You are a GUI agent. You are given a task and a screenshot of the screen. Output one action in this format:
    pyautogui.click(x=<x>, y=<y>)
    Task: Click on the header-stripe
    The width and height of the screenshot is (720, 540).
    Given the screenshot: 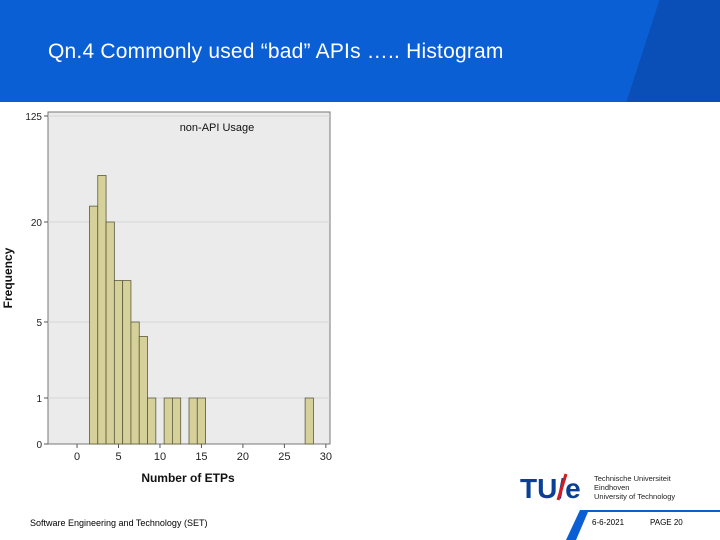 What is the action you would take?
    pyautogui.click(x=667, y=51)
    